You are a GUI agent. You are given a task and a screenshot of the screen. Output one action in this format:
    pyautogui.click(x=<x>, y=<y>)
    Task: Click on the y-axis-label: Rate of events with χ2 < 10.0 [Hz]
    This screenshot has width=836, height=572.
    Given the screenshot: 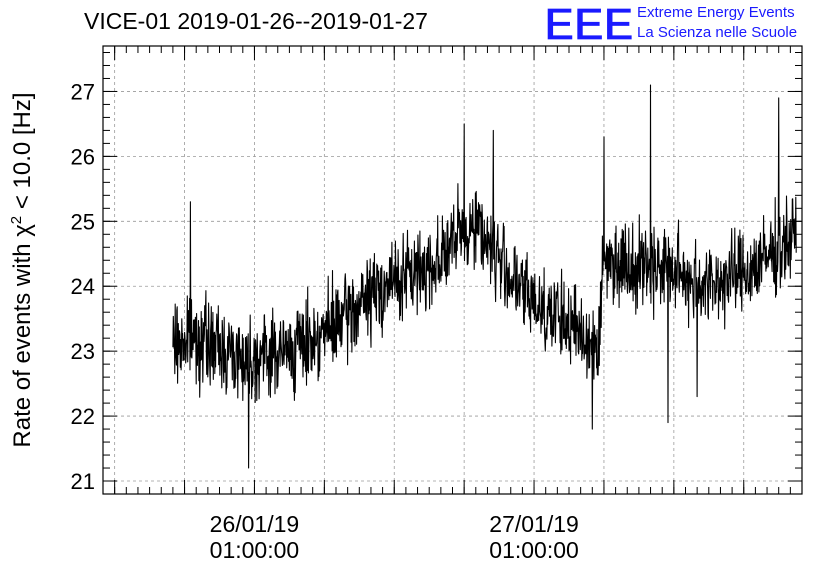 What is the action you would take?
    pyautogui.click(x=22, y=269)
    